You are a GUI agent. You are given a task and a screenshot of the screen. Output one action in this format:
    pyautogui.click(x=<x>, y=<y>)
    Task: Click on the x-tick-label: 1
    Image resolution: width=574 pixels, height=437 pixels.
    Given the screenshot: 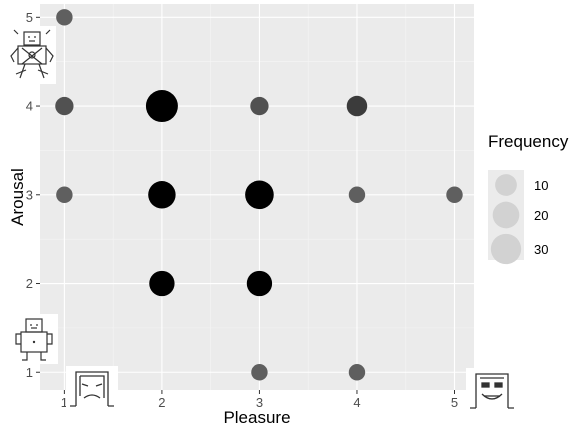 What is the action you would take?
    pyautogui.click(x=64, y=402)
    